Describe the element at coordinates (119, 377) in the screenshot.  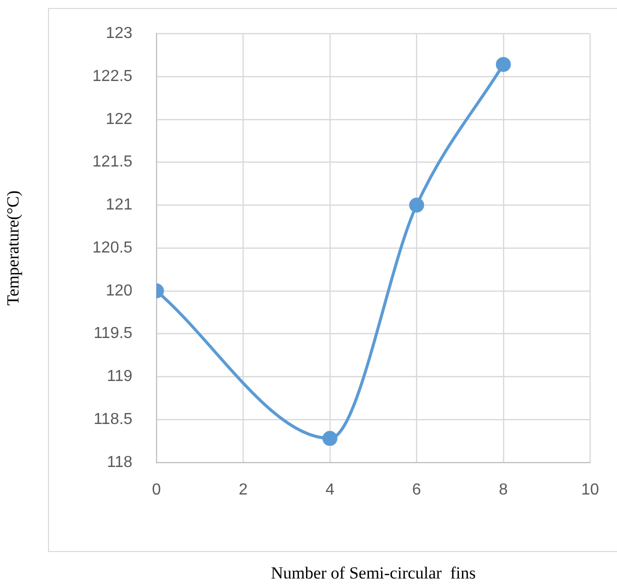
I see `y-tick-label: 119` at that location.